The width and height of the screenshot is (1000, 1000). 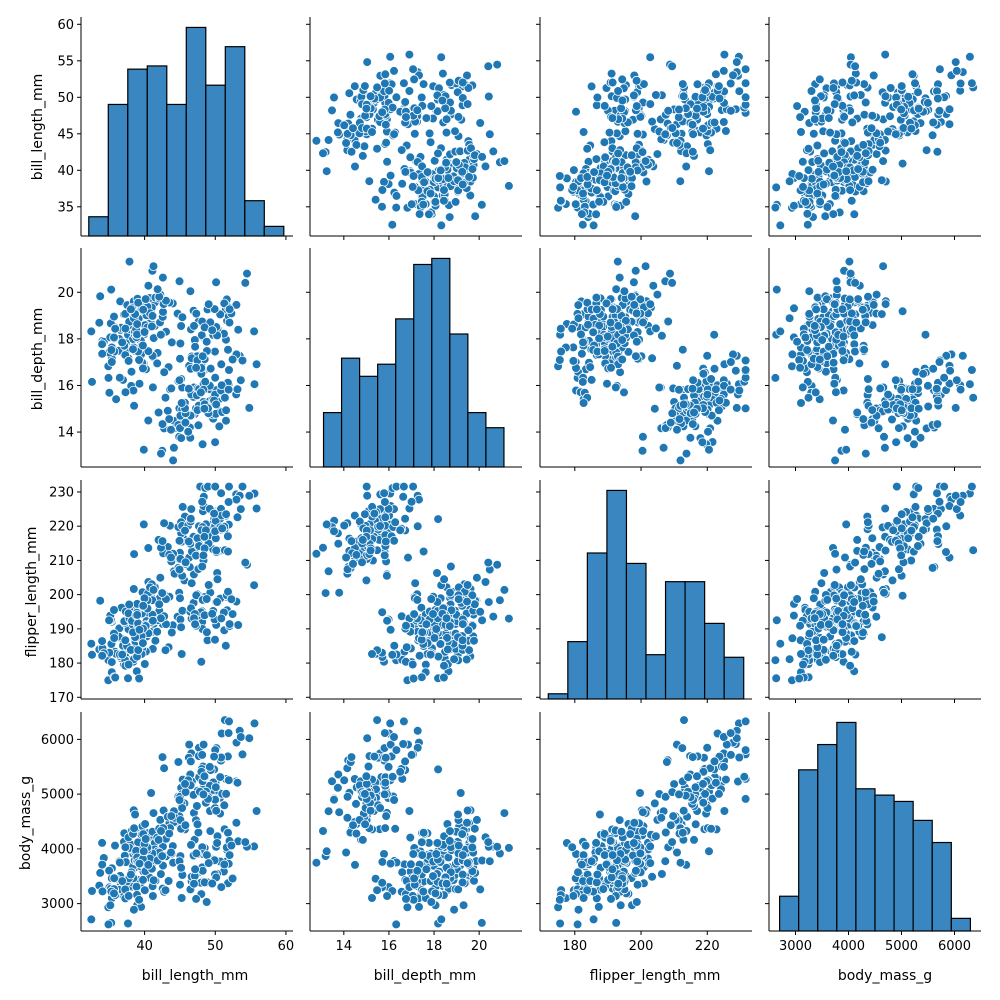 What do you see at coordinates (848, 946) in the screenshot?
I see `x-tick-label: 4000` at bounding box center [848, 946].